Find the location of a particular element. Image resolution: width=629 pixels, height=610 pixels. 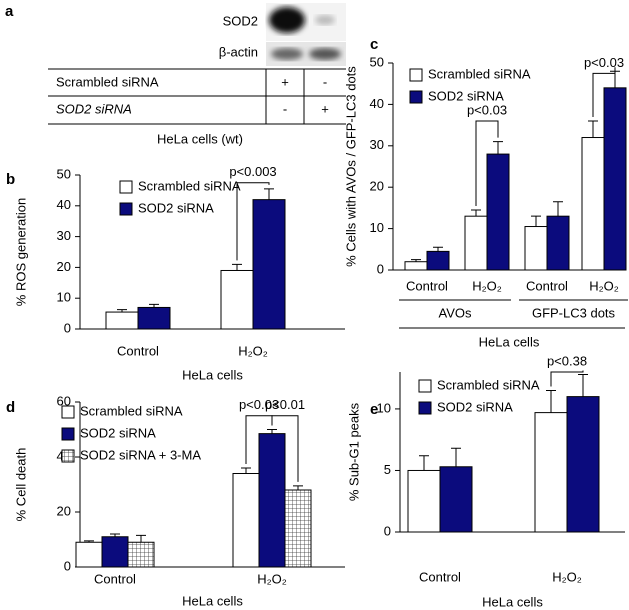

blot-label: SOD2 is located at coordinates (240, 20).